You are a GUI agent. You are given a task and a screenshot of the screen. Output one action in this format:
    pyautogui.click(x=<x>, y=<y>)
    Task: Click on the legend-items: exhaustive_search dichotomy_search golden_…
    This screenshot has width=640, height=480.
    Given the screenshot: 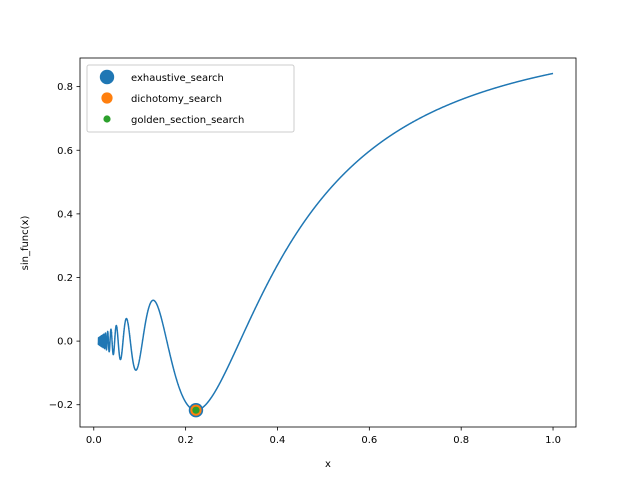 What is the action you would take?
    pyautogui.click(x=171, y=97)
    